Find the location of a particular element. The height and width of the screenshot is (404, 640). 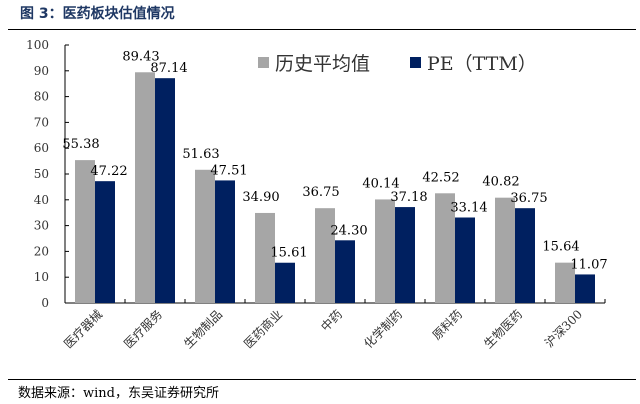

data-label: 15.64 is located at coordinates (560, 247).